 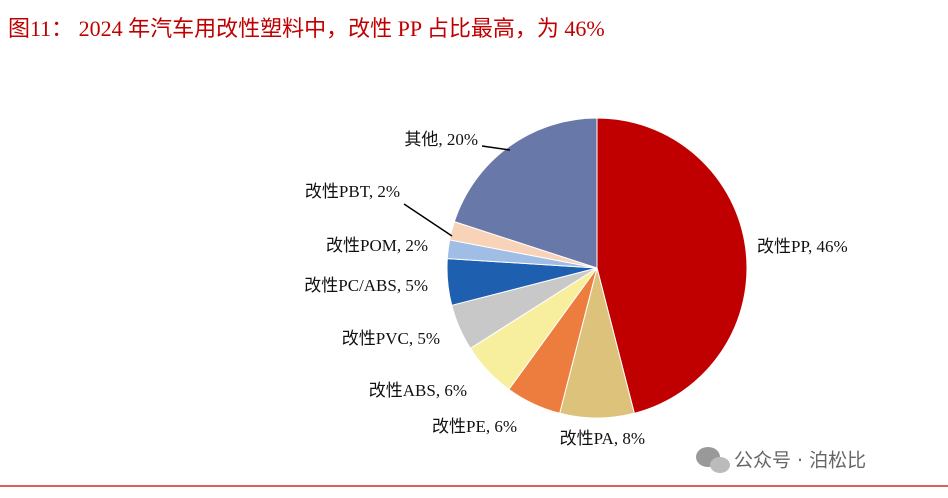 What do you see at coordinates (602, 438) in the screenshot?
I see `slice-label: 改性PA, 8%` at bounding box center [602, 438].